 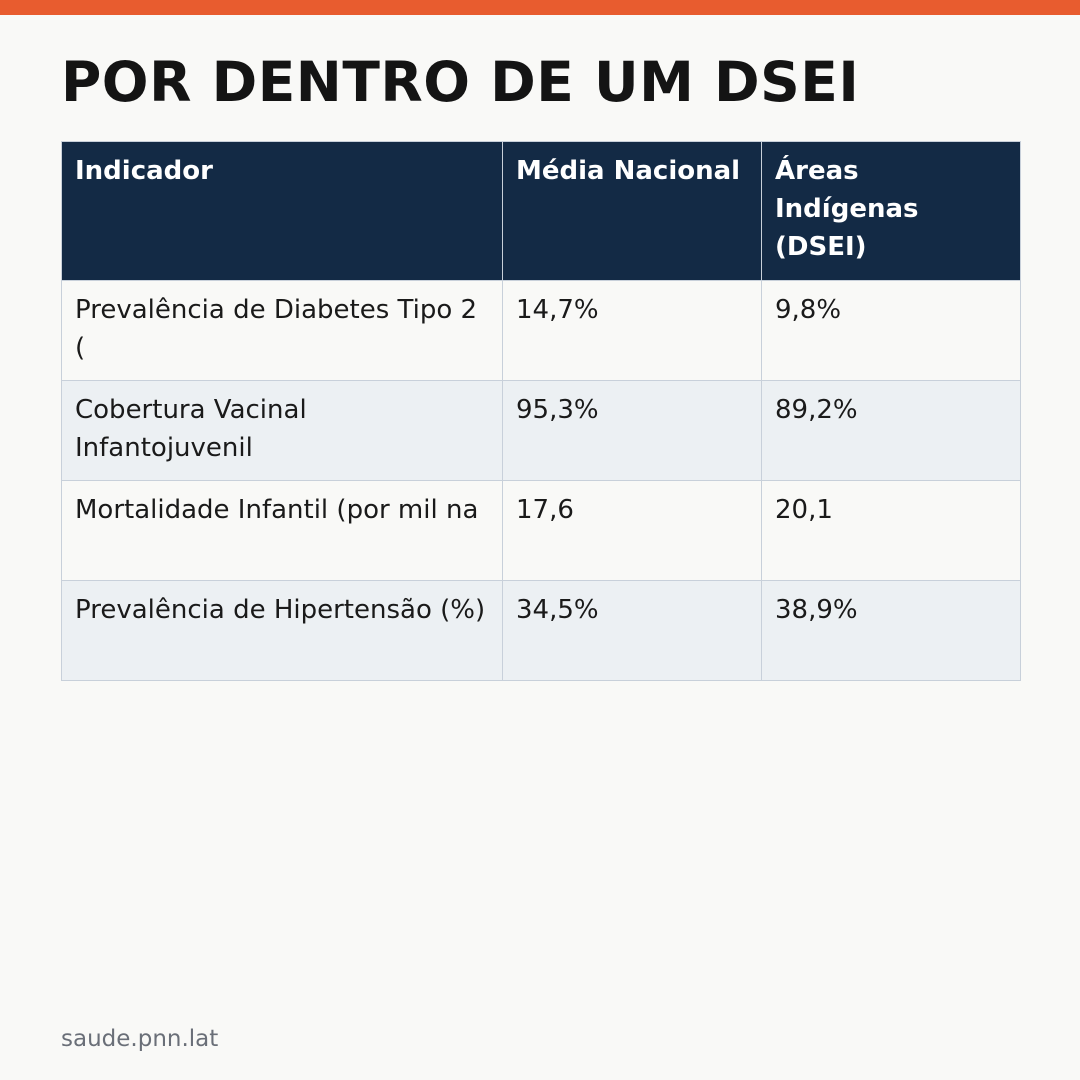 What do you see at coordinates (282, 530) in the screenshot?
I see `indicator-cell: Mortalidade Infantil (por mil na` at bounding box center [282, 530].